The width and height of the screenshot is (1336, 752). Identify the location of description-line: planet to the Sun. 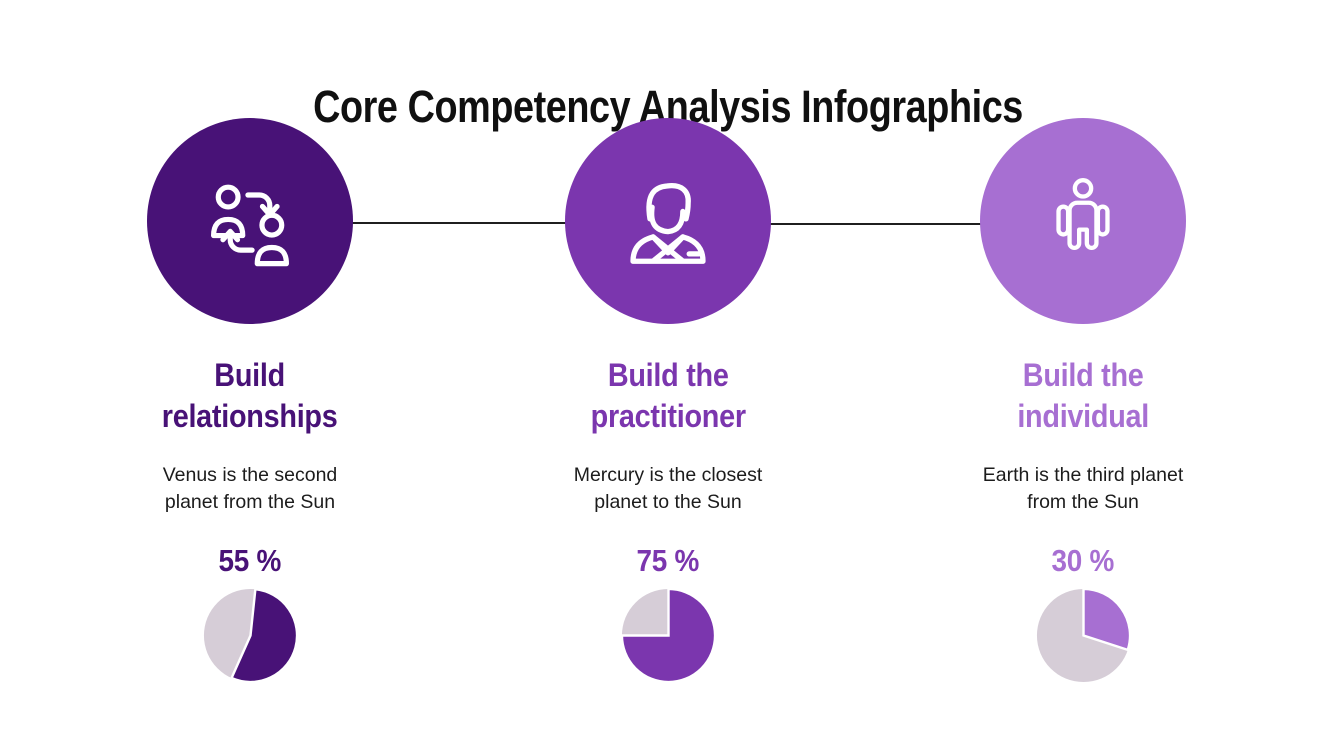
(668, 501).